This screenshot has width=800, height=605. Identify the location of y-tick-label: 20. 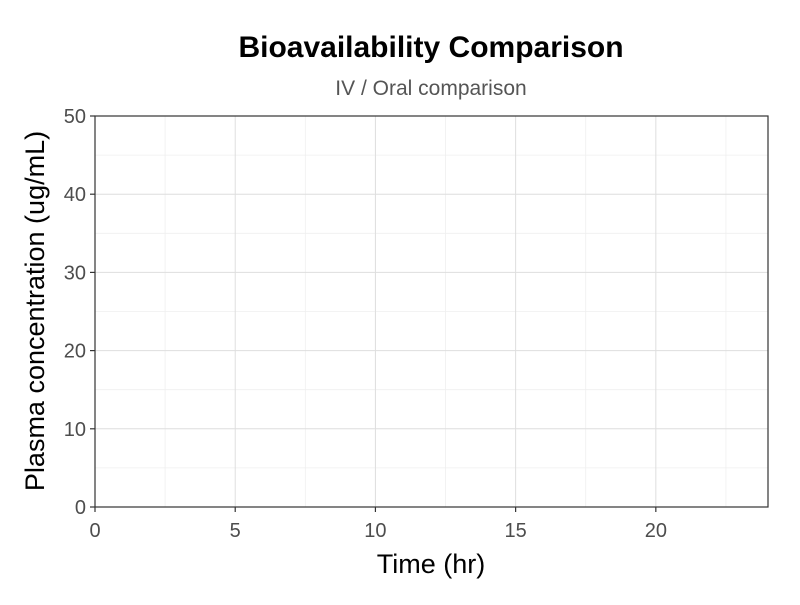
(75, 352).